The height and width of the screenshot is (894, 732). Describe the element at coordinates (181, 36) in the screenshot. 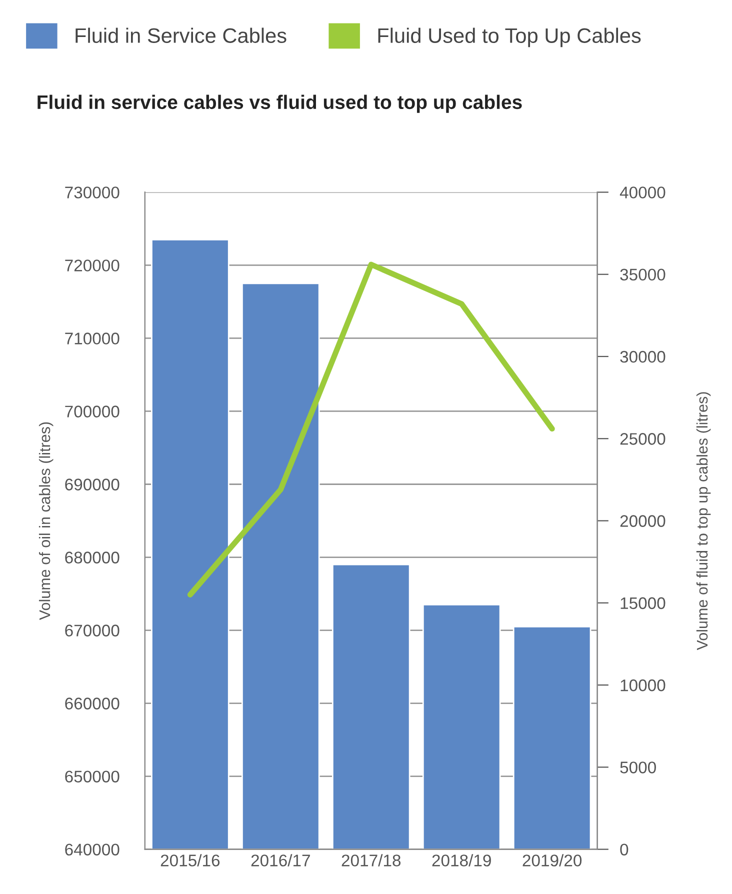

I see `legend-label: Fluid in Service Cables` at that location.